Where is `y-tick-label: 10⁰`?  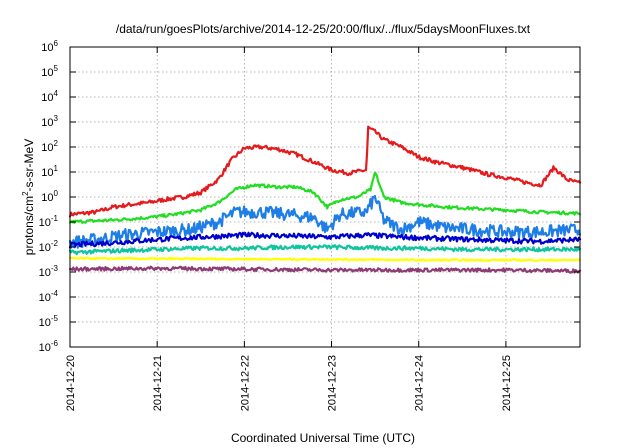
y-tick-label: 10⁰ is located at coordinates (49, 196).